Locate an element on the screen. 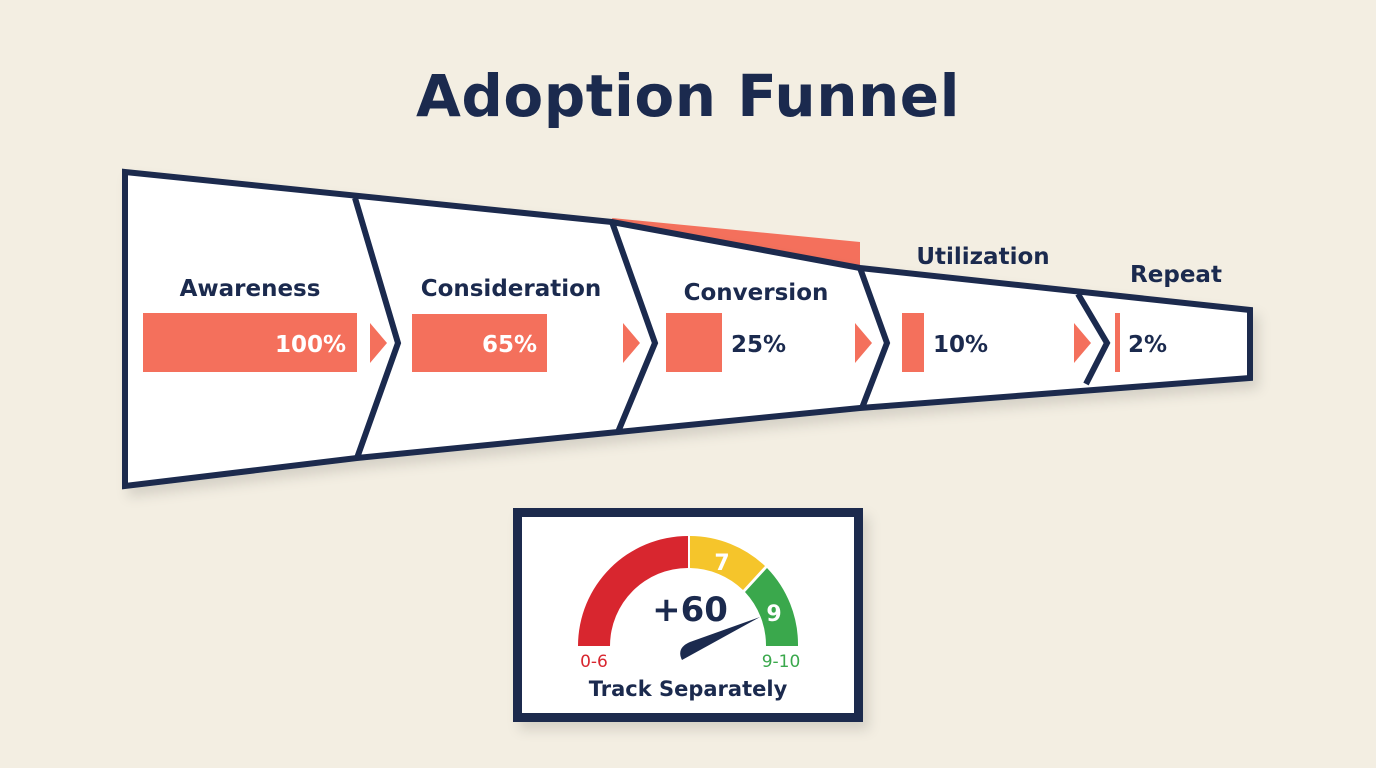  stage-value: 65% is located at coordinates (509, 345).